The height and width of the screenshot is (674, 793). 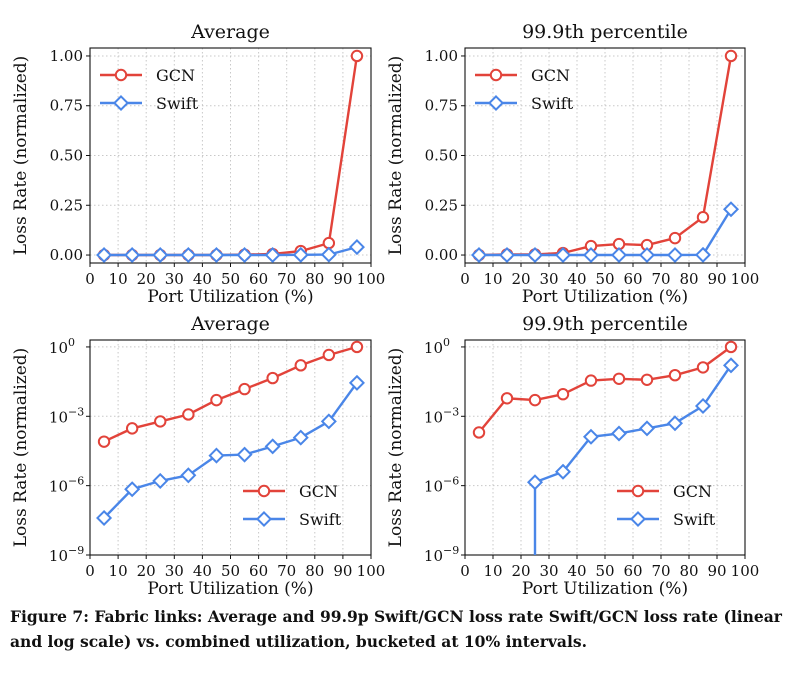 What do you see at coordinates (465, 571) in the screenshot?
I see `x-tick-label: 0` at bounding box center [465, 571].